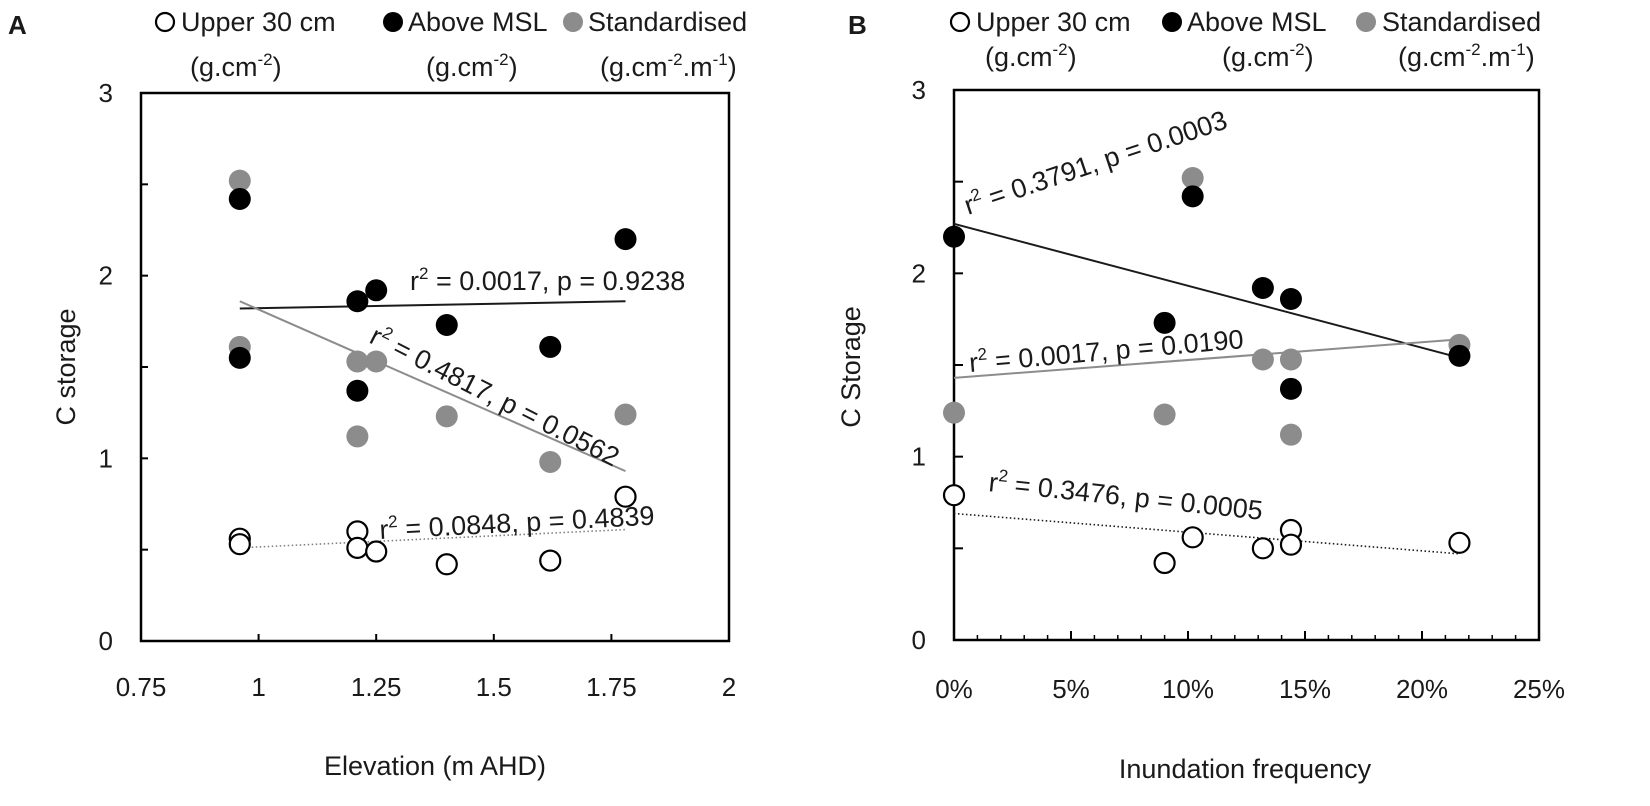 The image size is (1650, 806). What do you see at coordinates (851, 367) in the screenshot?
I see `y-axis-title-b: C Storage` at bounding box center [851, 367].